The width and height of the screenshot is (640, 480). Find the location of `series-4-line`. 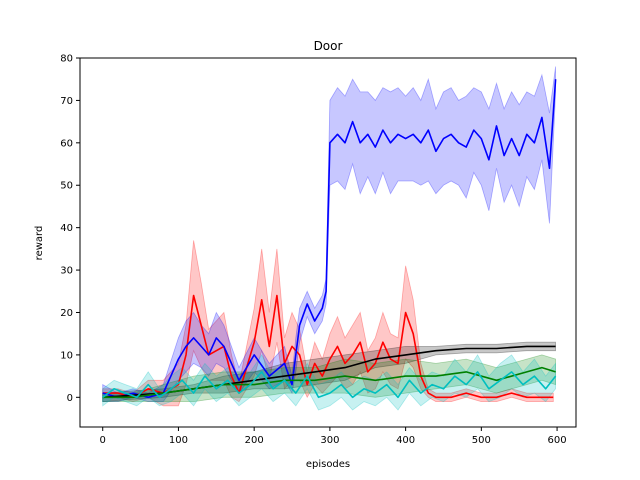

series-4-line is located at coordinates (329, 385).